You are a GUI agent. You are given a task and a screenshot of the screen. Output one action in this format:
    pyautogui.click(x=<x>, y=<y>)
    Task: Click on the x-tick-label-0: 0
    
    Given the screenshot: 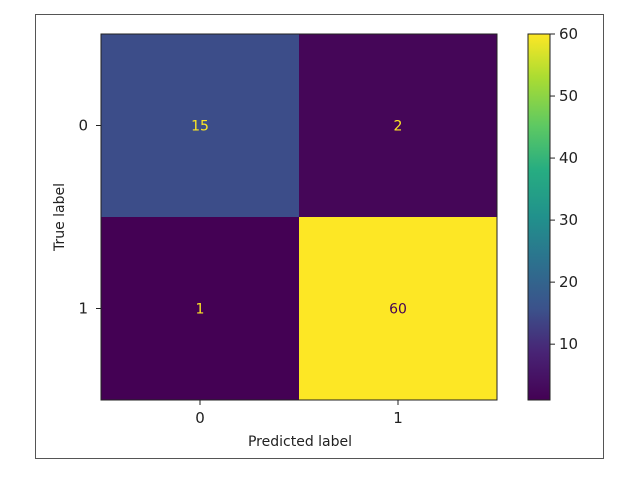 What is the action you would take?
    pyautogui.click(x=200, y=418)
    